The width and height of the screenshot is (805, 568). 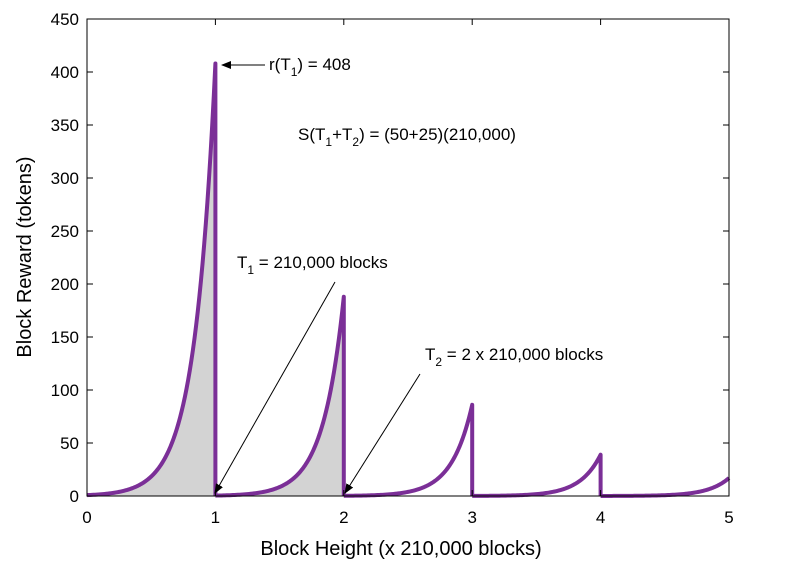 I want to click on y-tick-label: 300, so click(x=65, y=178).